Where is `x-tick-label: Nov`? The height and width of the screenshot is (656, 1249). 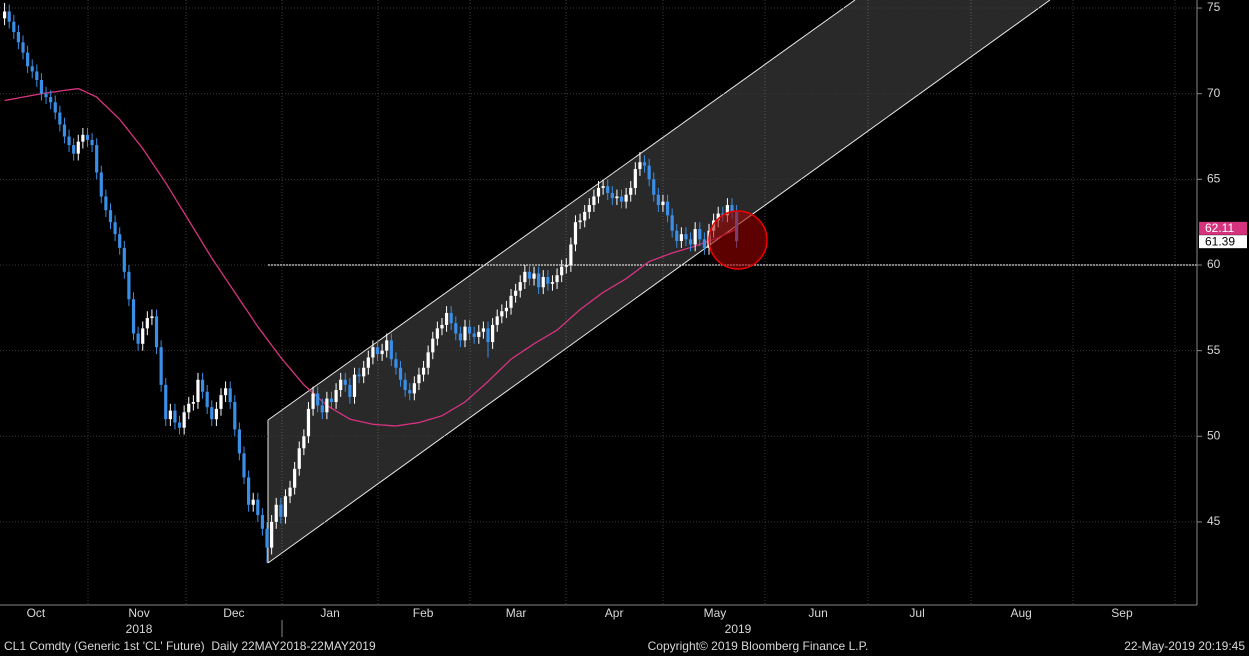 x-tick-label: Nov is located at coordinates (138, 613).